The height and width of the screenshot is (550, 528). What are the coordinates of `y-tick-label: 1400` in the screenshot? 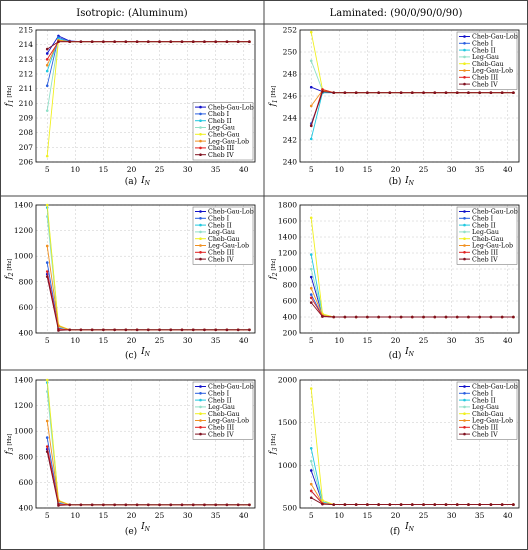 It's located at (287, 237).